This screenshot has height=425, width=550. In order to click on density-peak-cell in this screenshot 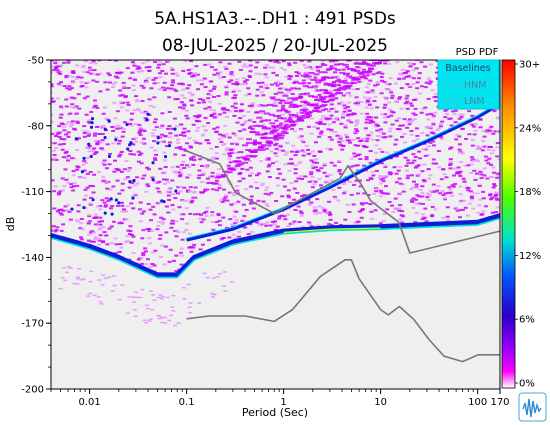, I will do `click(127, 124)`.